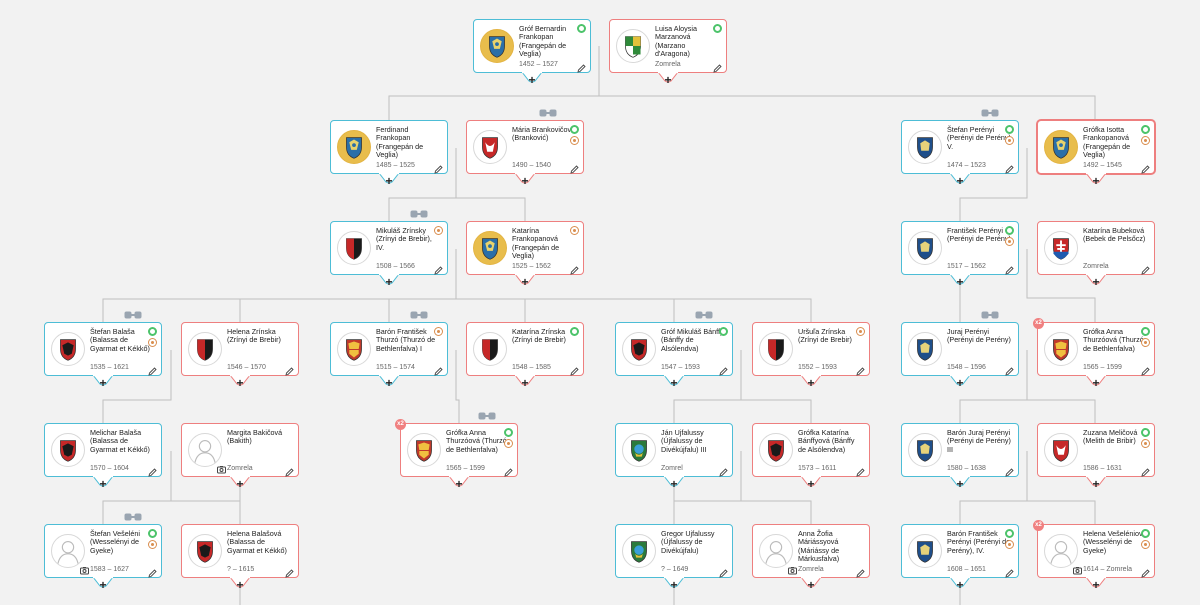  What do you see at coordinates (255, 437) in the screenshot?
I see `person-name: Margita Bakičová (Bakith)` at bounding box center [255, 437].